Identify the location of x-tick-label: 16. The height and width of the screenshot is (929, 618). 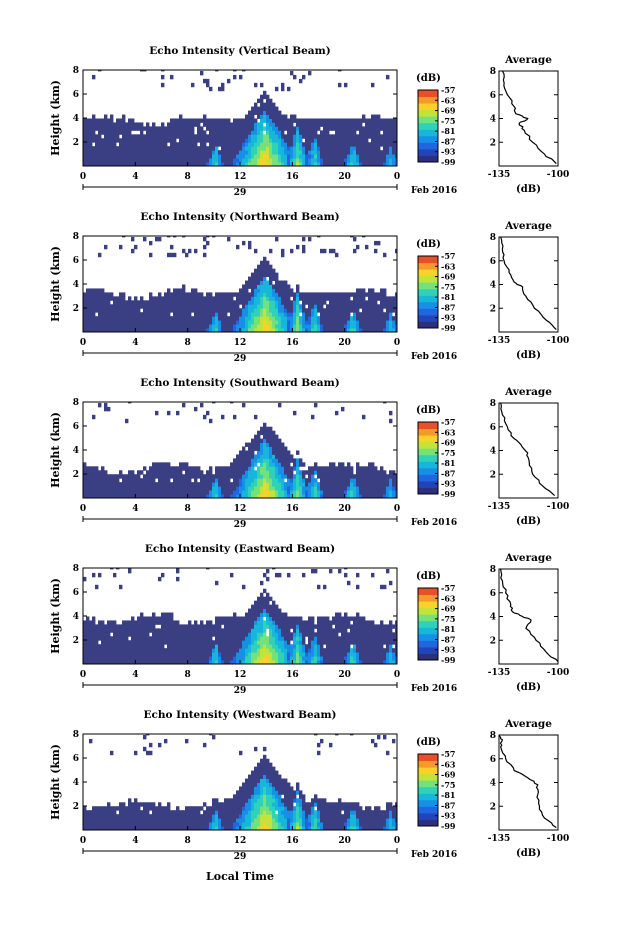
(292, 177).